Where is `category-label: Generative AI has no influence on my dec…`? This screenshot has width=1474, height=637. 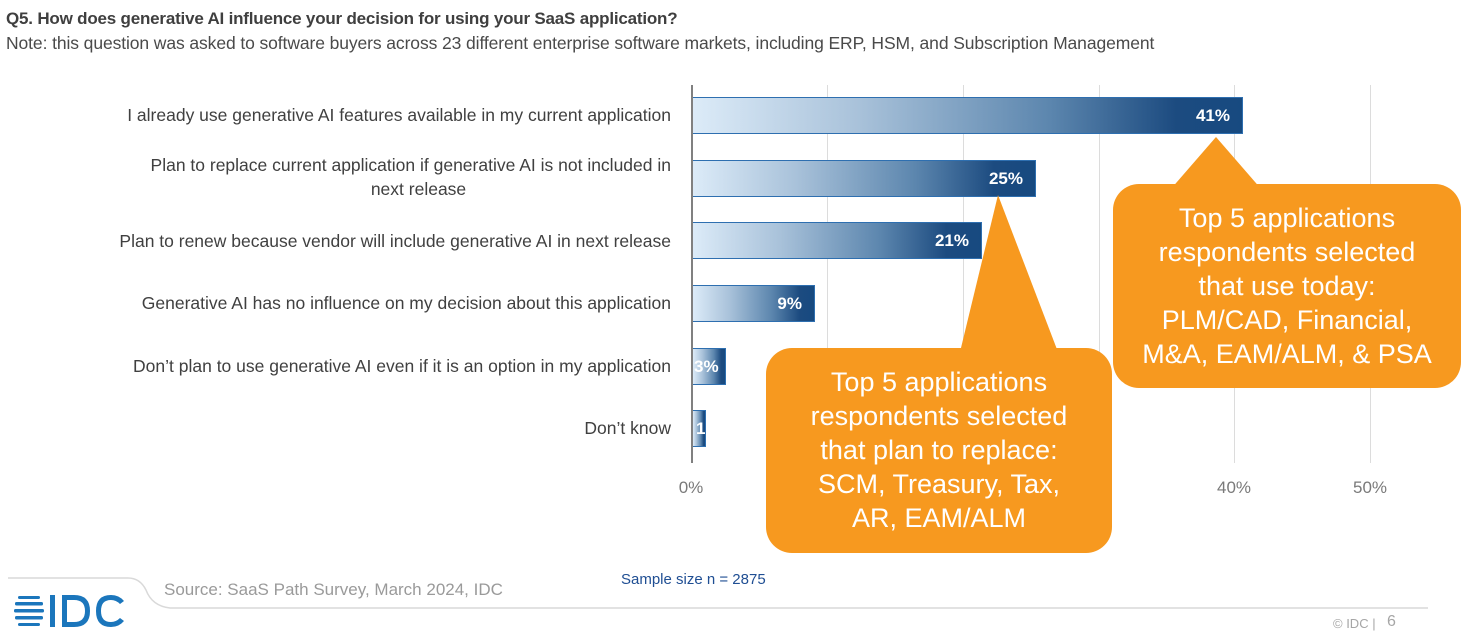 category-label: Generative AI has no influence on my dec… is located at coordinates (406, 303).